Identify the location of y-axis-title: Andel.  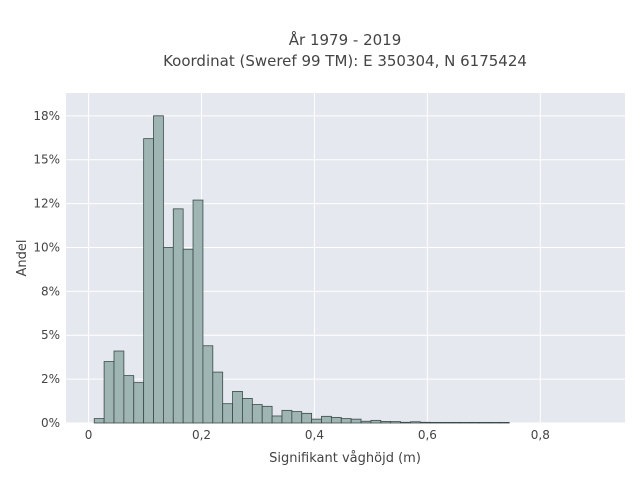
(22, 258).